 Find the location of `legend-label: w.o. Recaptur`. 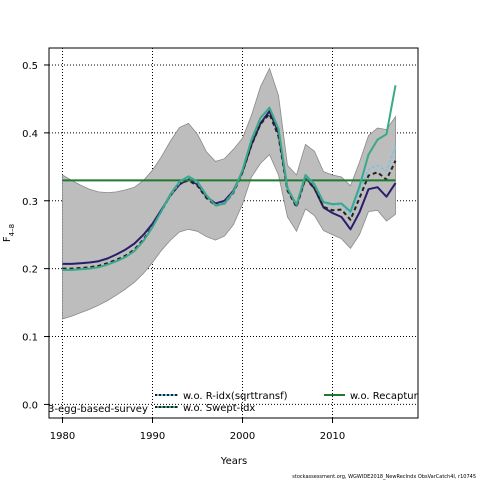

legend-label: w.o. Recaptur is located at coordinates (384, 396).